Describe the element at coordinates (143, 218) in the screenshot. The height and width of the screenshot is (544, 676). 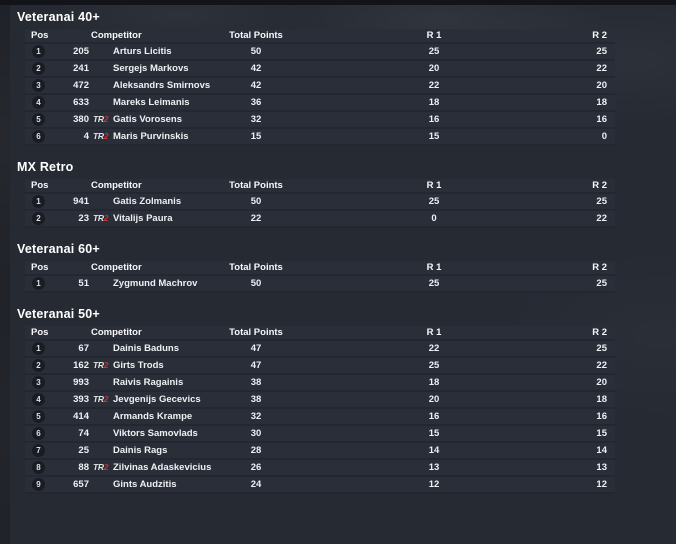
I see `competitor-name: Vitalijs Paura` at that location.